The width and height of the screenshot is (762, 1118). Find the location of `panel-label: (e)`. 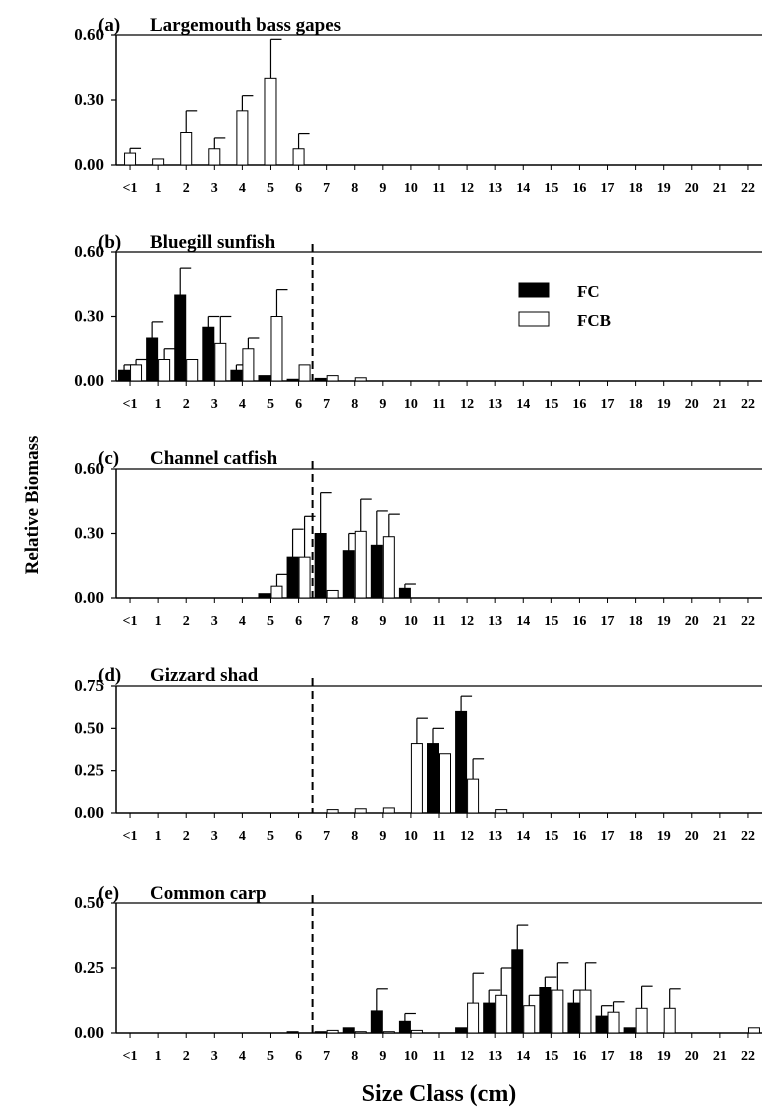

panel-label: (e) is located at coordinates (108, 893).